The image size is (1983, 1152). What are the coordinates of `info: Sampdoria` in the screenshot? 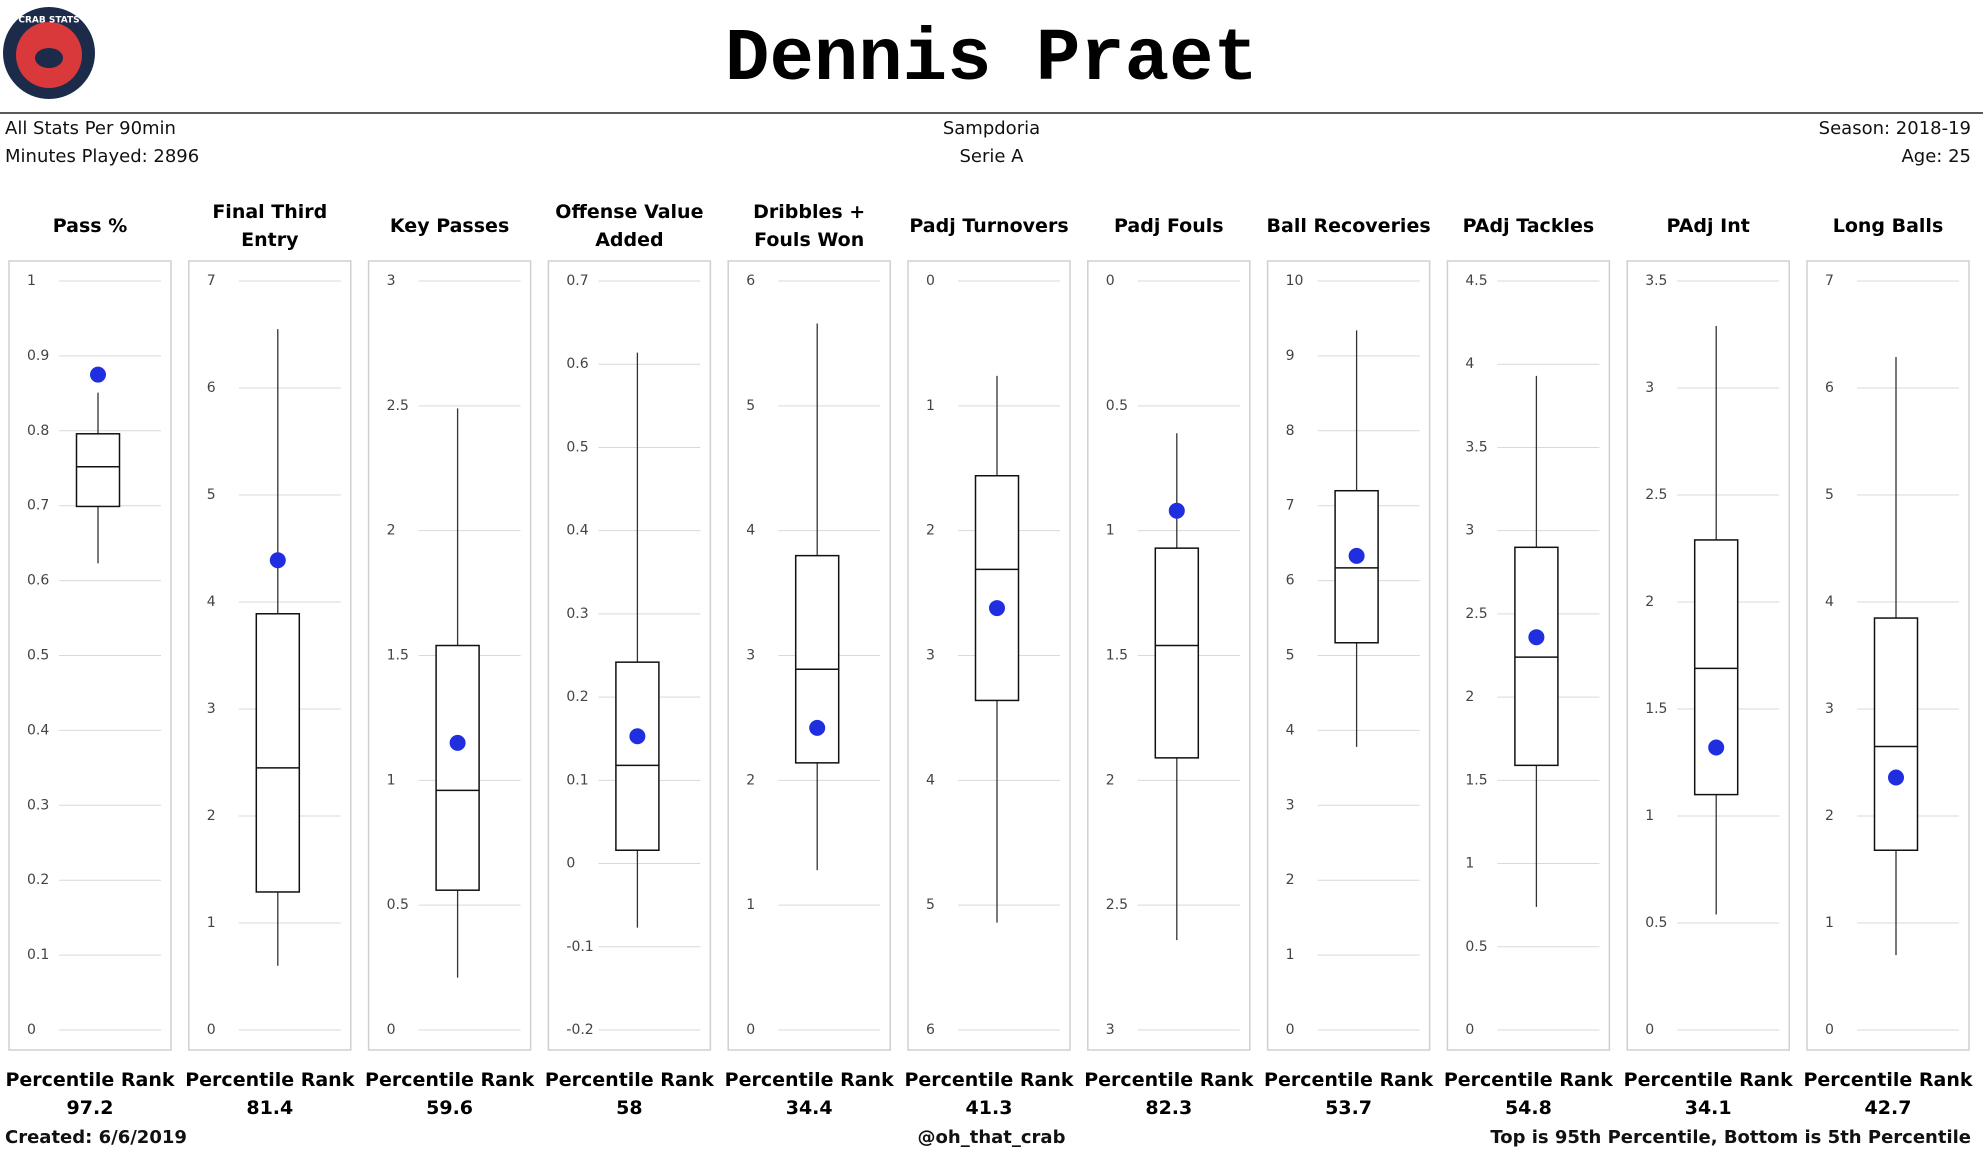 It's located at (991, 128).